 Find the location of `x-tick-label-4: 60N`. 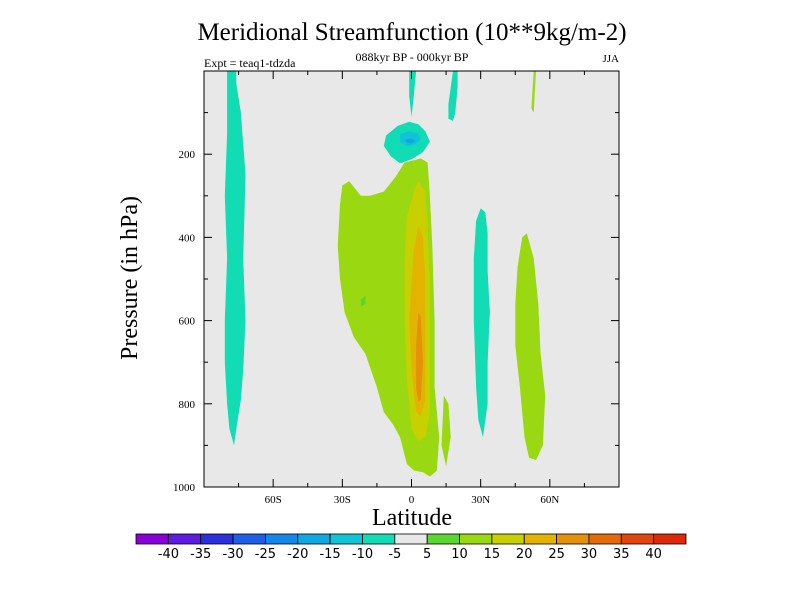

x-tick-label-4: 60N is located at coordinates (549, 500).